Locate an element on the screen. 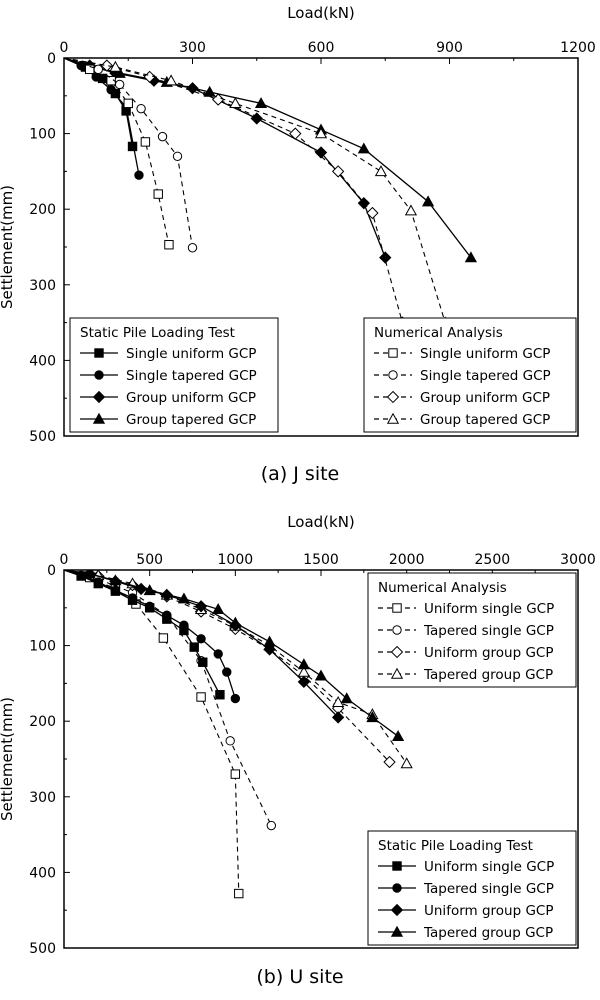  legend-title: Static Pile Loading Test is located at coordinates (157, 333).